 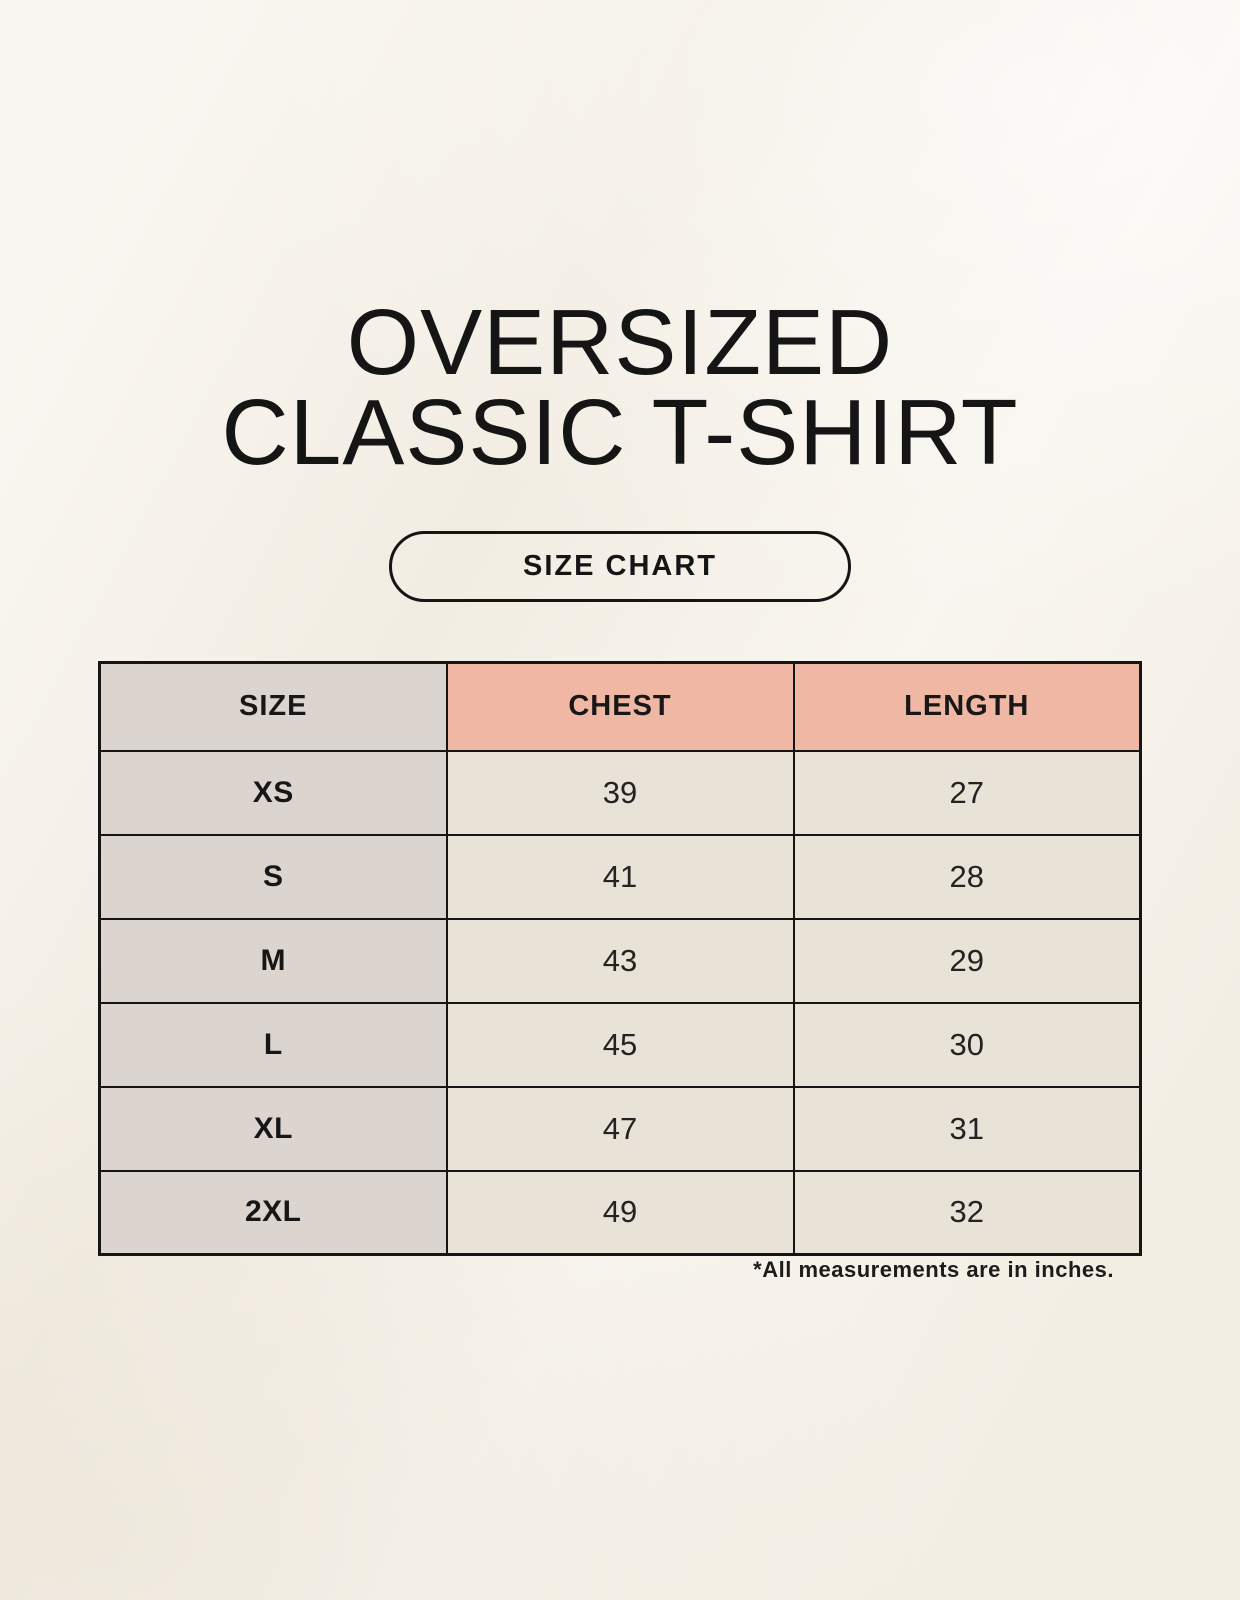 I want to click on size-chart-button-label: SIZE CHART, so click(x=620, y=566).